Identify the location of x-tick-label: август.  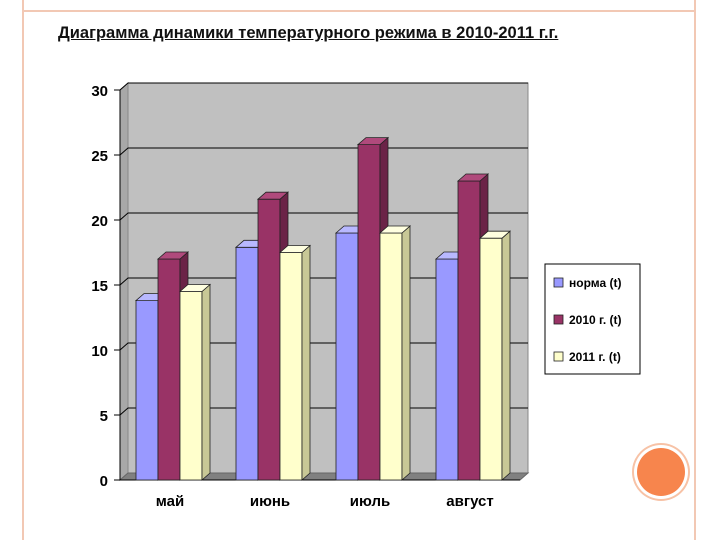
(469, 501).